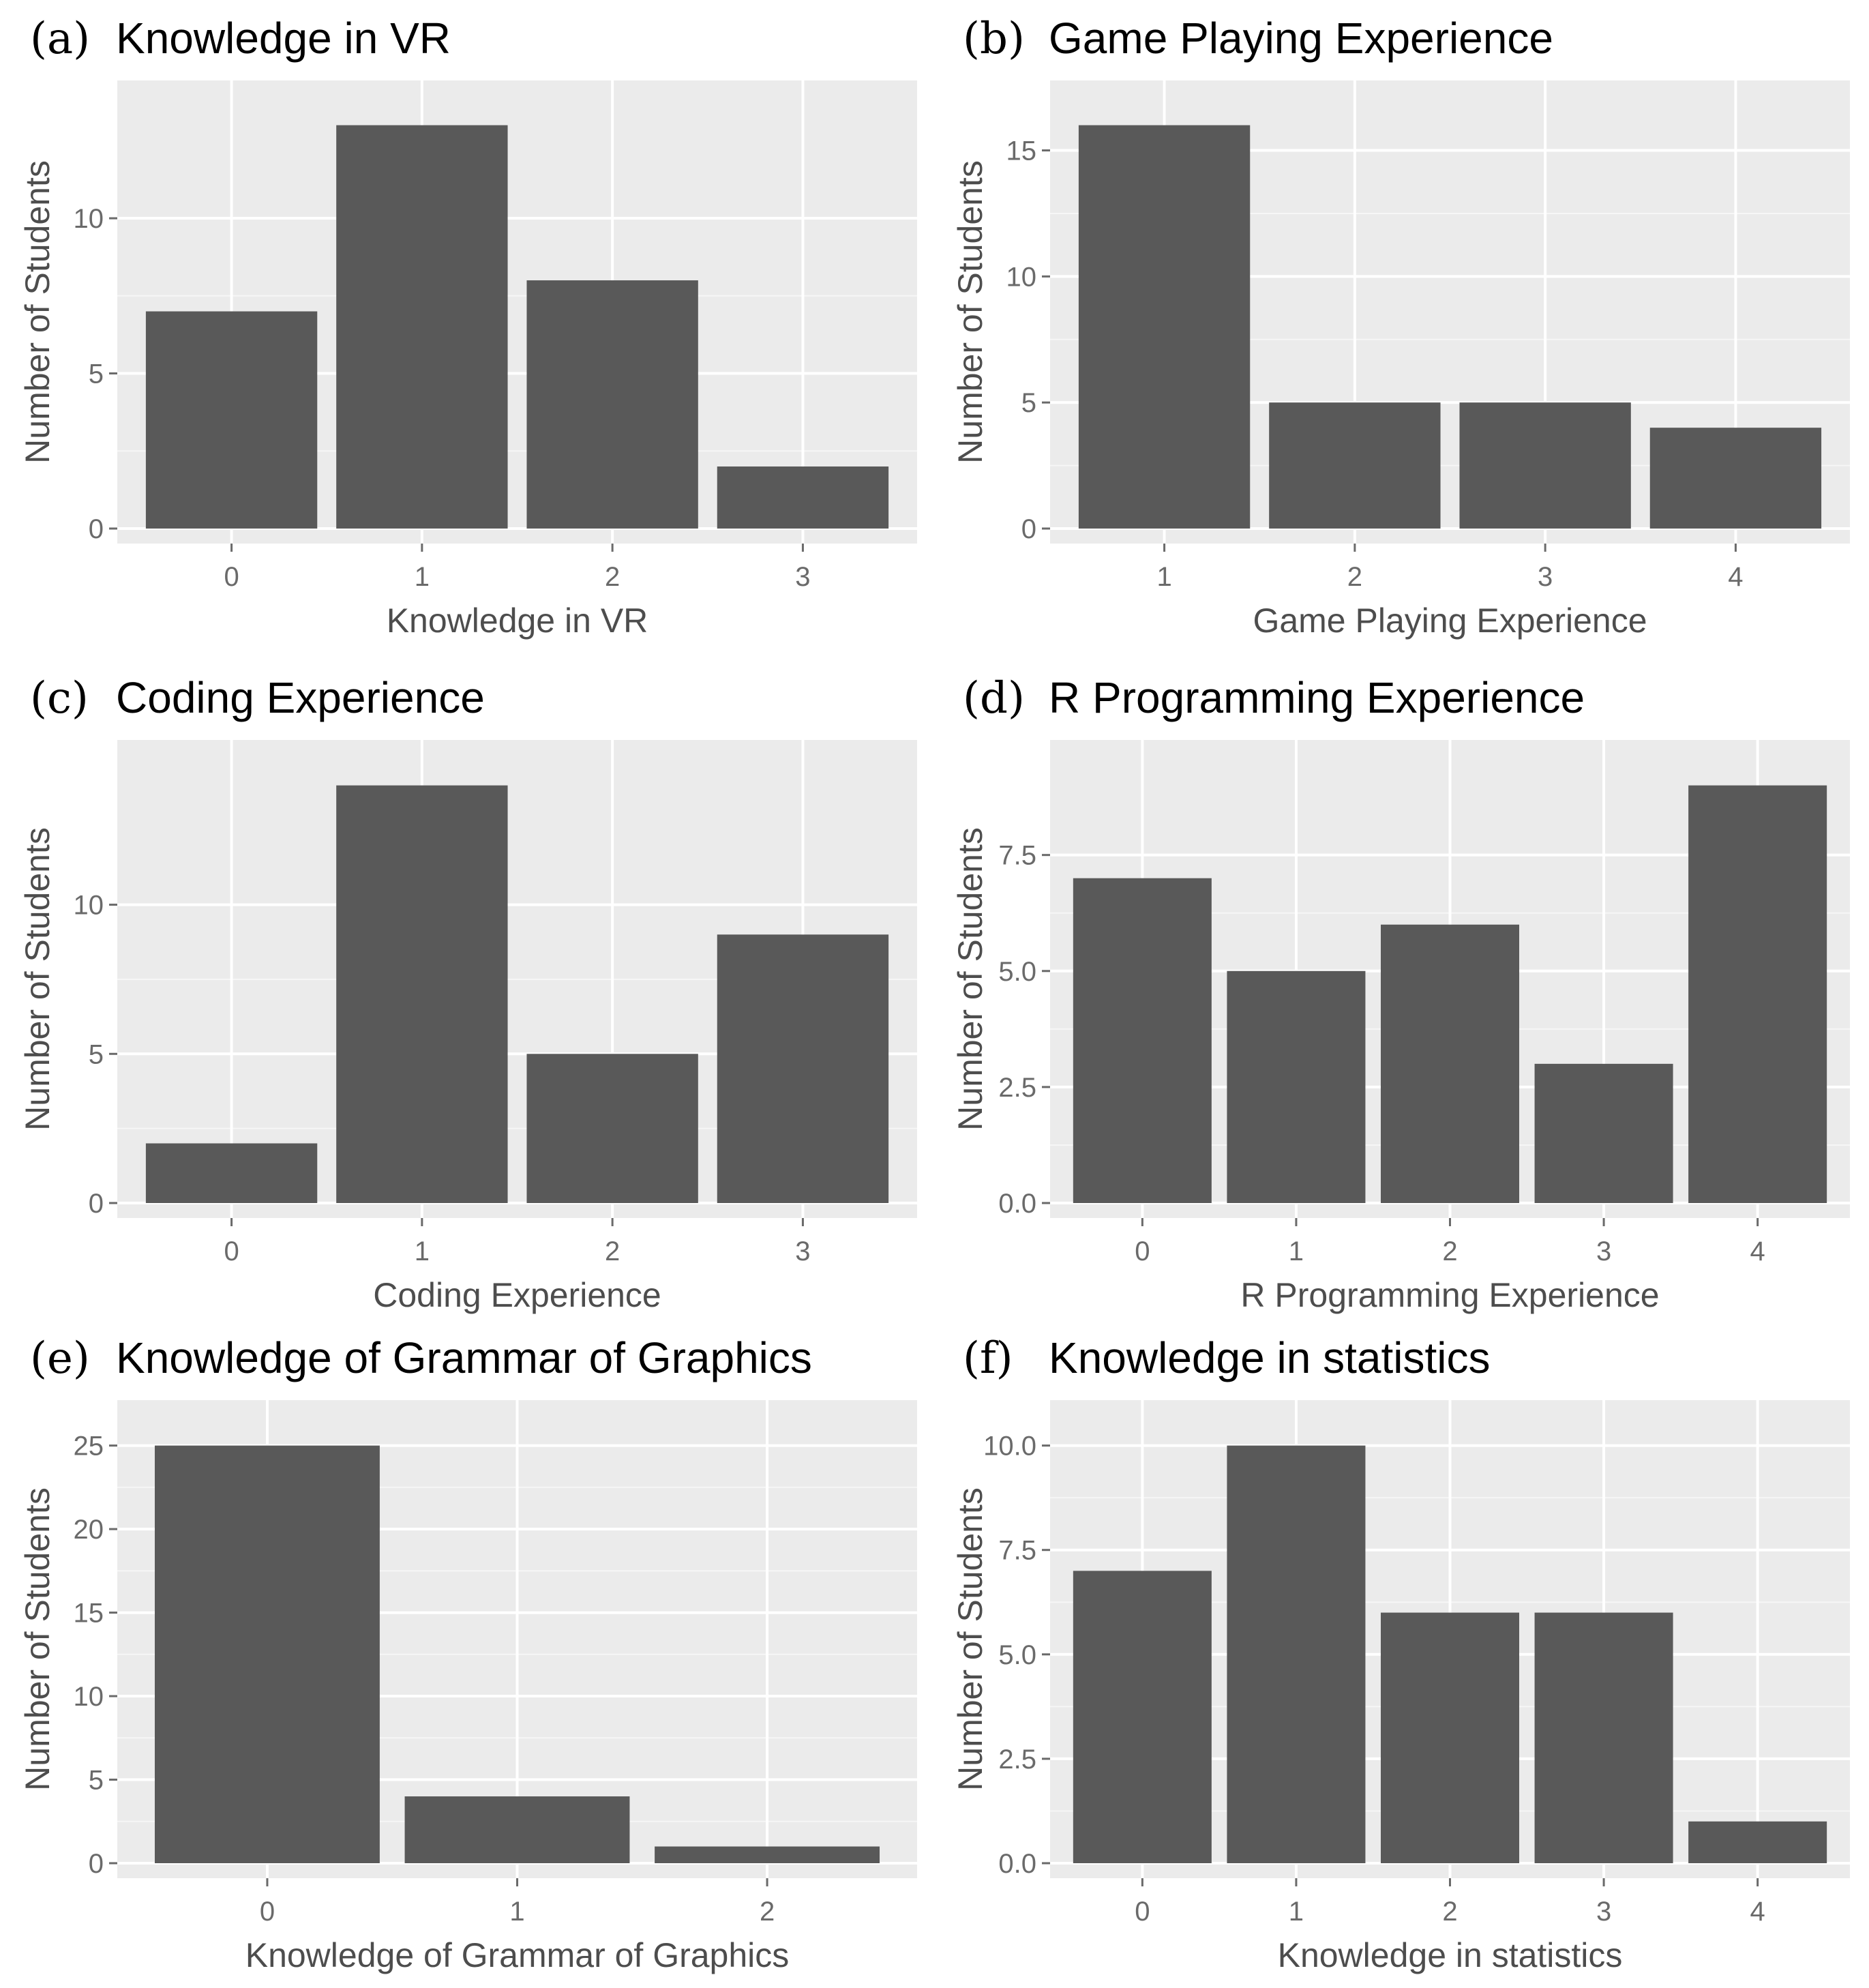 The height and width of the screenshot is (1988, 1869). What do you see at coordinates (59, 698) in the screenshot?
I see `panel-tag: (c)` at bounding box center [59, 698].